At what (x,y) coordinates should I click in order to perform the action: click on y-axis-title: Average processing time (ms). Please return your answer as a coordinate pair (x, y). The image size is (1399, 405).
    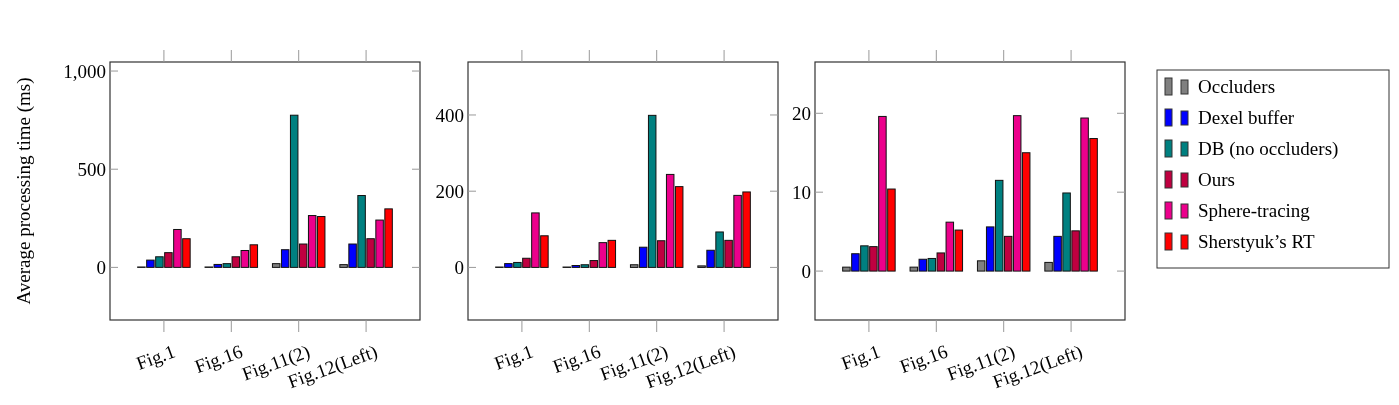
    Looking at the image, I should click on (24, 191).